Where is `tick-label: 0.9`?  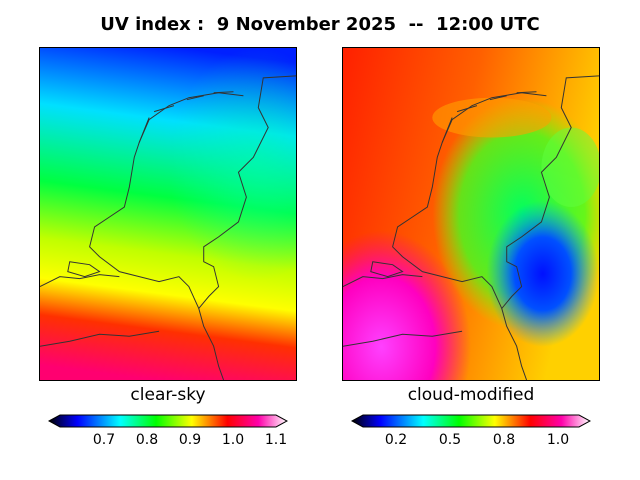
tick-label: 0.9 is located at coordinates (190, 440).